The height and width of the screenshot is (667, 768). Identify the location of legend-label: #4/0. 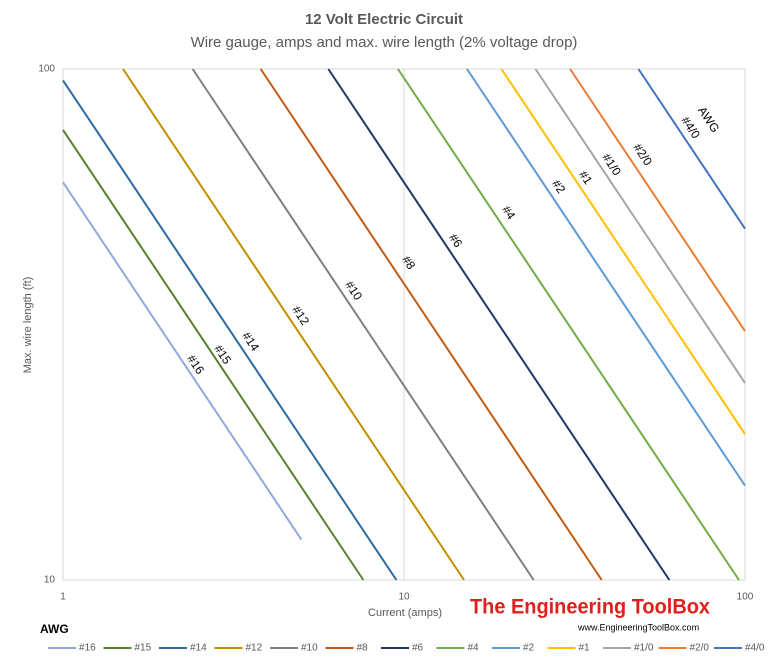
(755, 648).